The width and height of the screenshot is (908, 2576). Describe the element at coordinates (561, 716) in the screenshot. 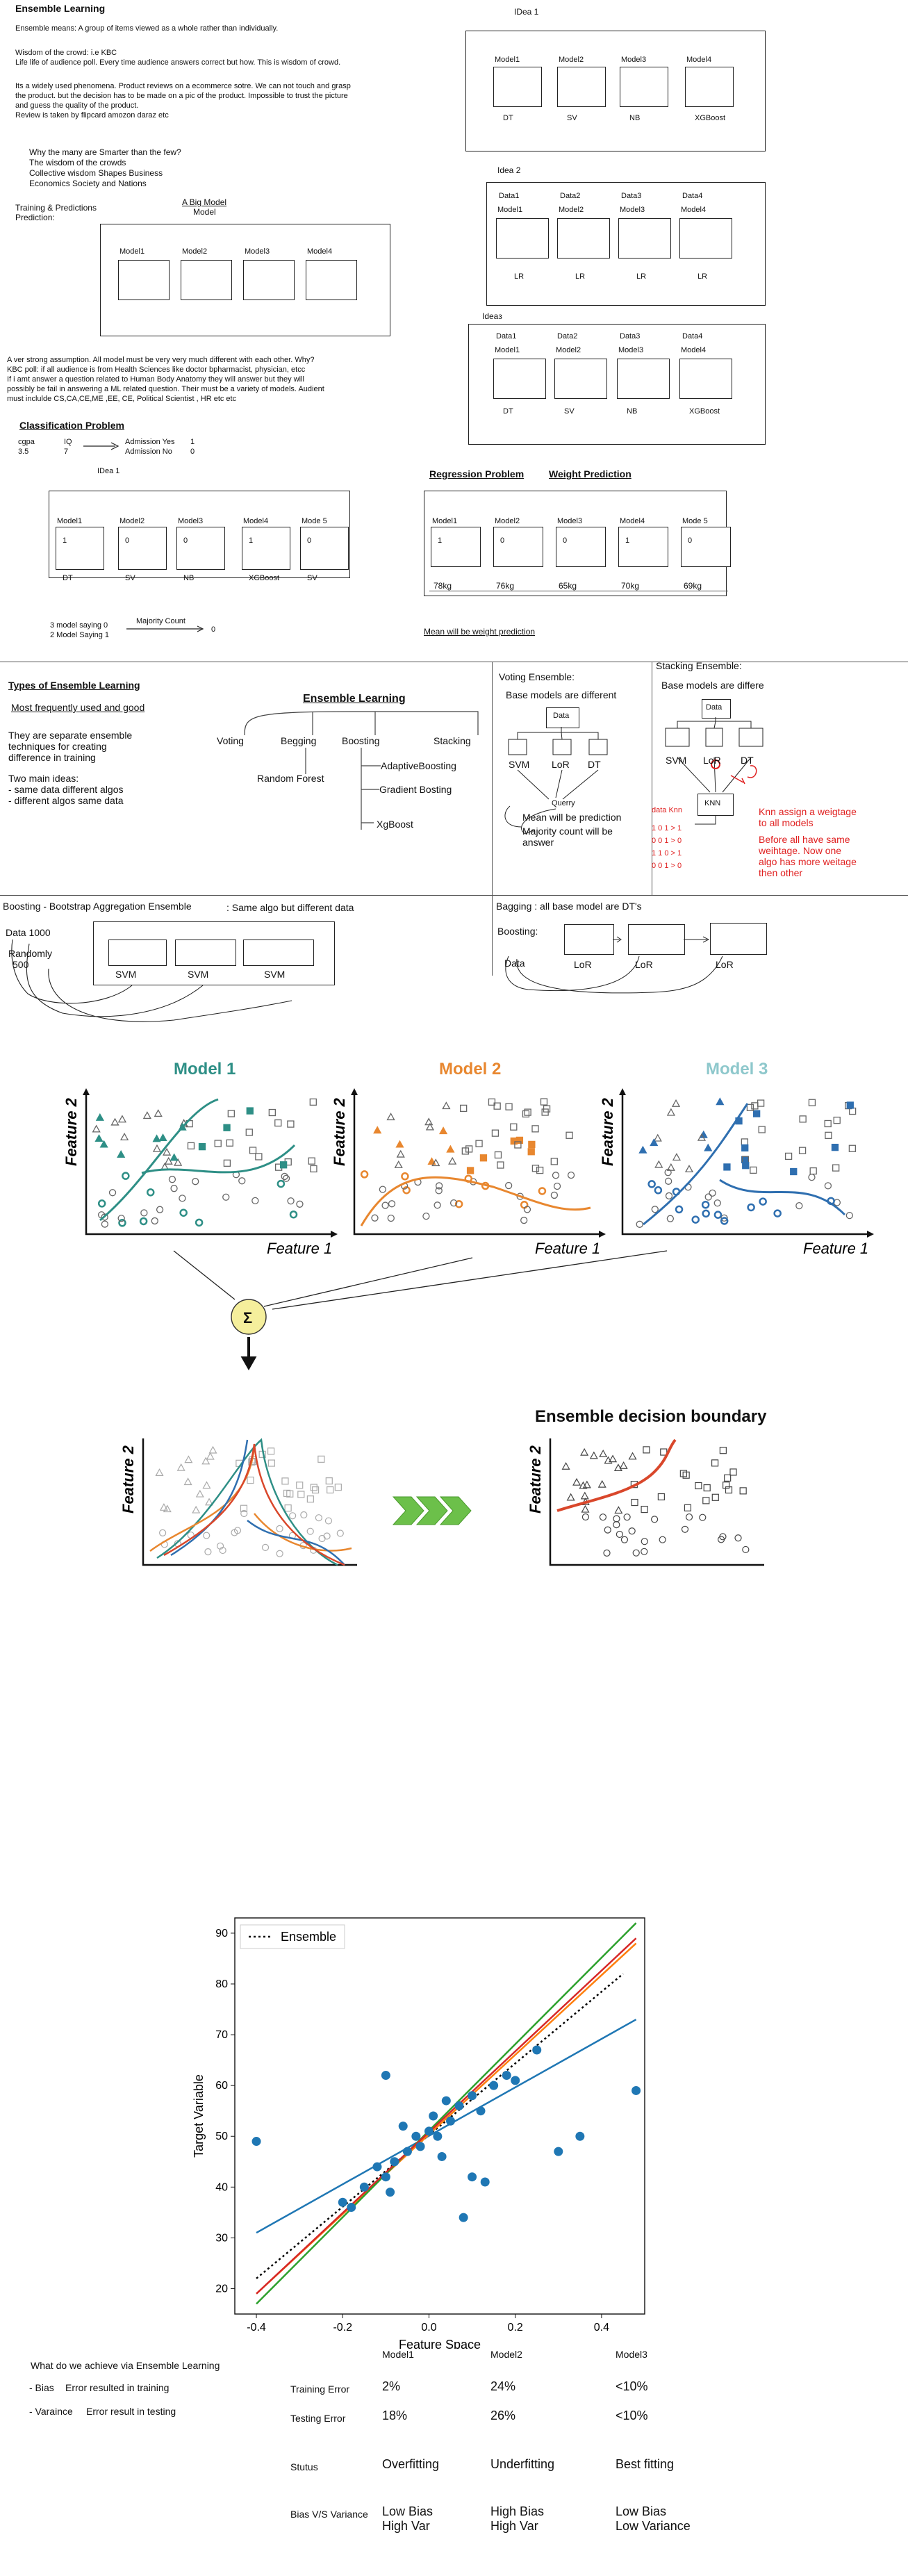

I see `voting-data-label: Data` at that location.